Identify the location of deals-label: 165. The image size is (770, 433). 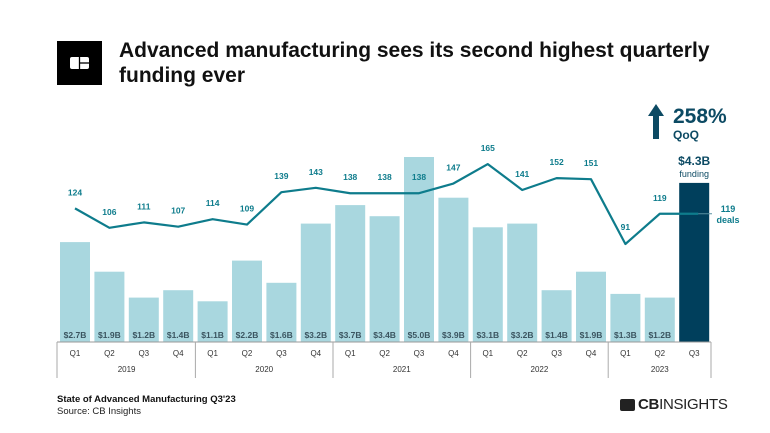
(488, 148).